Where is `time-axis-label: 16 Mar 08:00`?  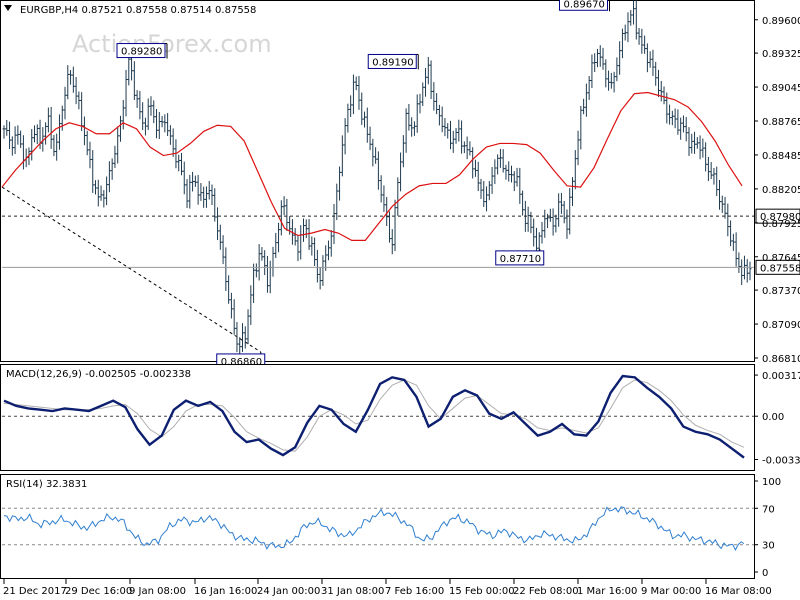
time-axis-label: 16 Mar 08:00 is located at coordinates (738, 591).